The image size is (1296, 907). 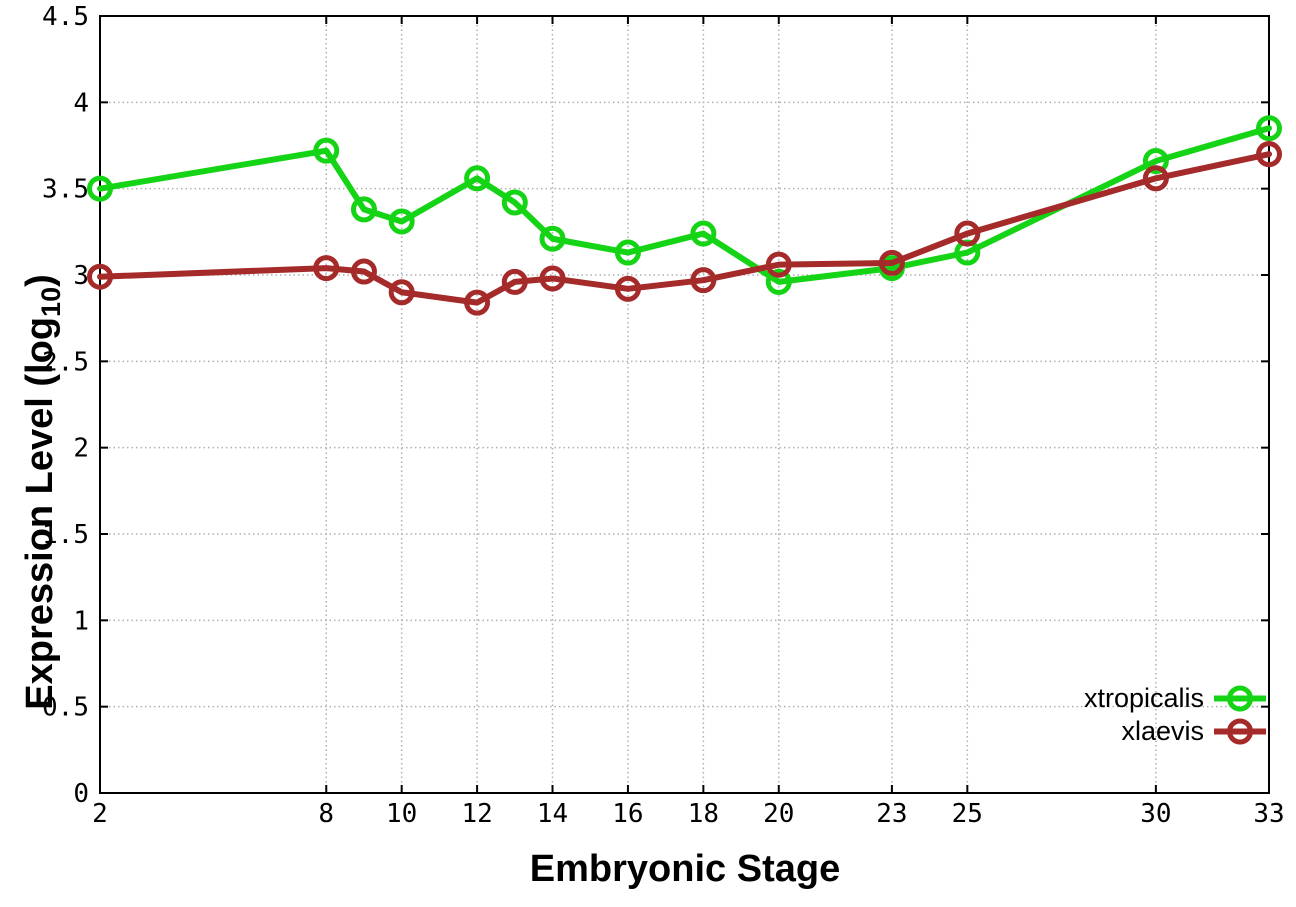 I want to click on y-tick-label: 4, so click(x=81, y=103).